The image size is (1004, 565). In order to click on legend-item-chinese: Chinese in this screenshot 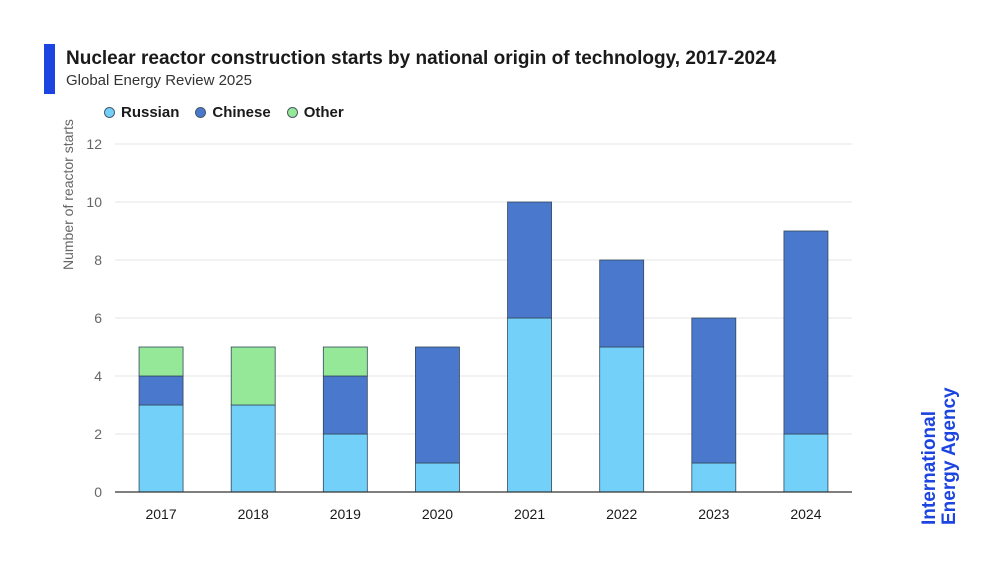, I will do `click(233, 112)`.